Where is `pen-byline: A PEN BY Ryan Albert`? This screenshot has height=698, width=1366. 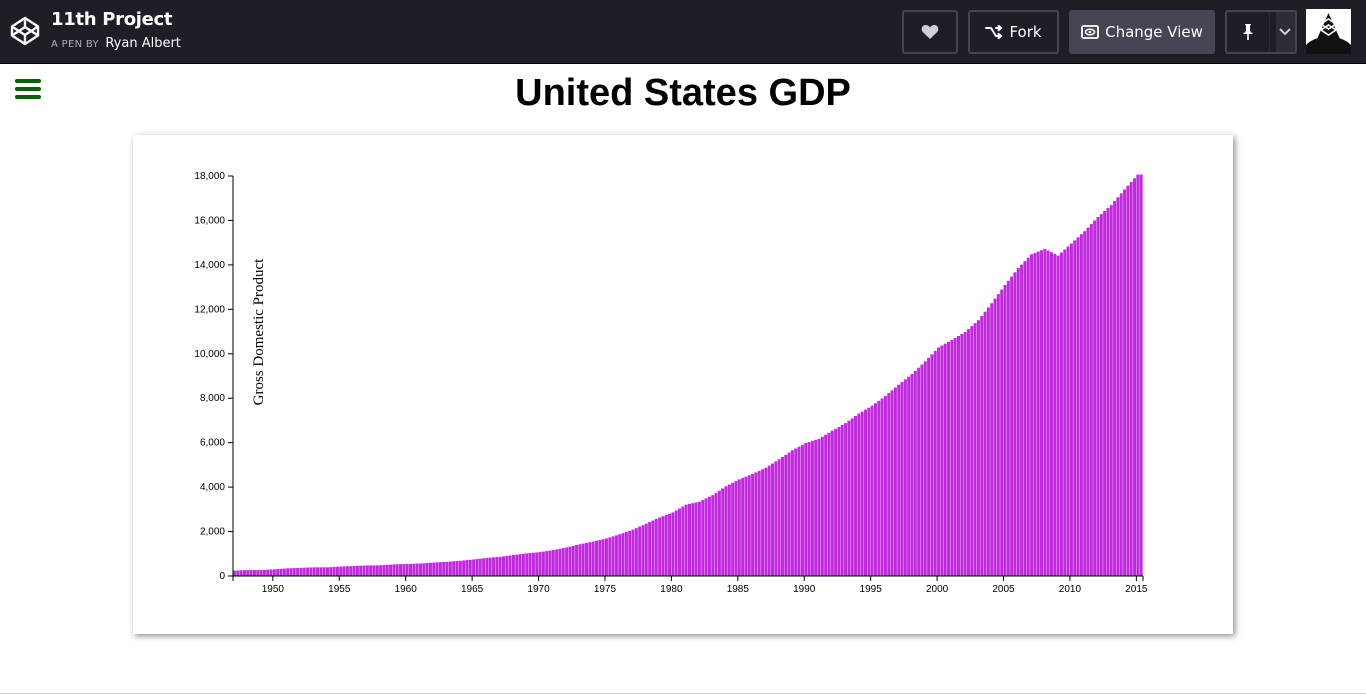
pen-byline: A PEN BY Ryan Albert is located at coordinates (116, 43).